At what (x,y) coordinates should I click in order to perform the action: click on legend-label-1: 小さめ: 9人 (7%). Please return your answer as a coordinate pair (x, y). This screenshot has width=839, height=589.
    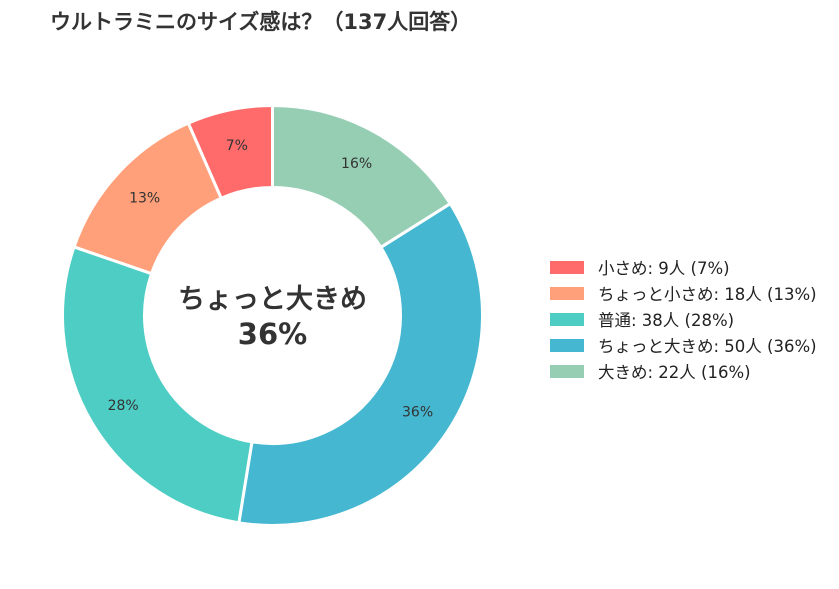
    Looking at the image, I should click on (664, 268).